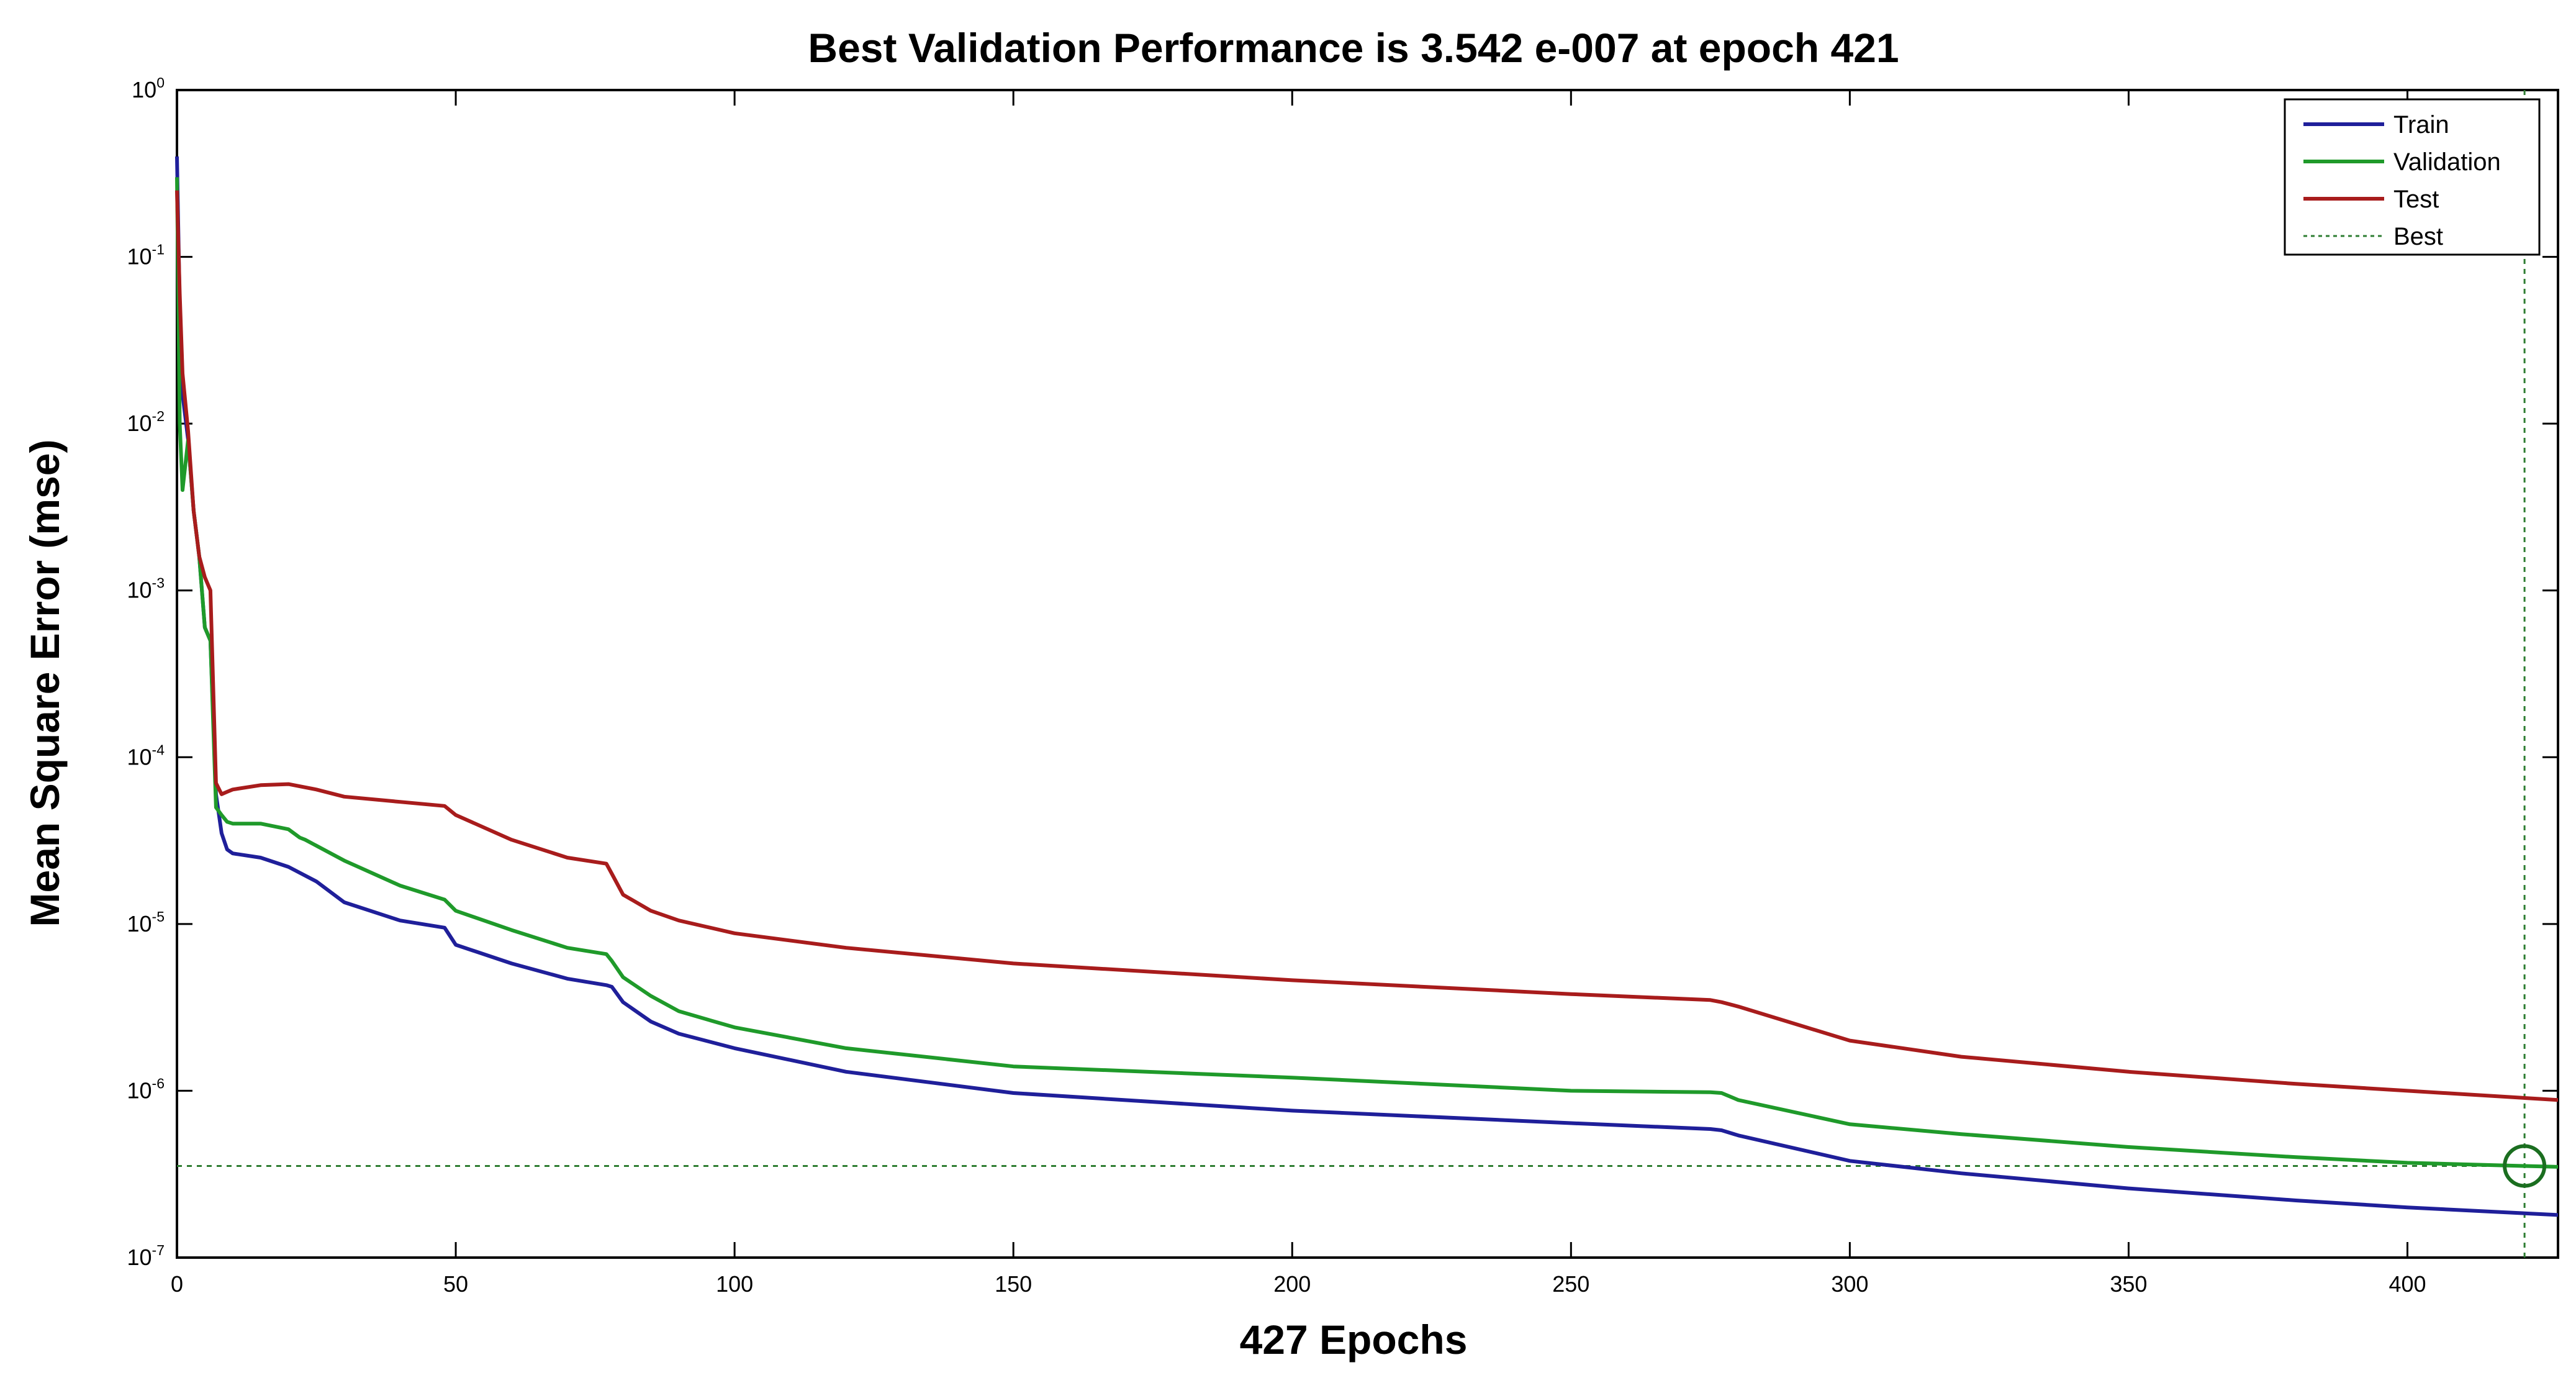 This screenshot has width=2576, height=1388. I want to click on y-tick-label: 10⁻⁶, so click(146, 1089).